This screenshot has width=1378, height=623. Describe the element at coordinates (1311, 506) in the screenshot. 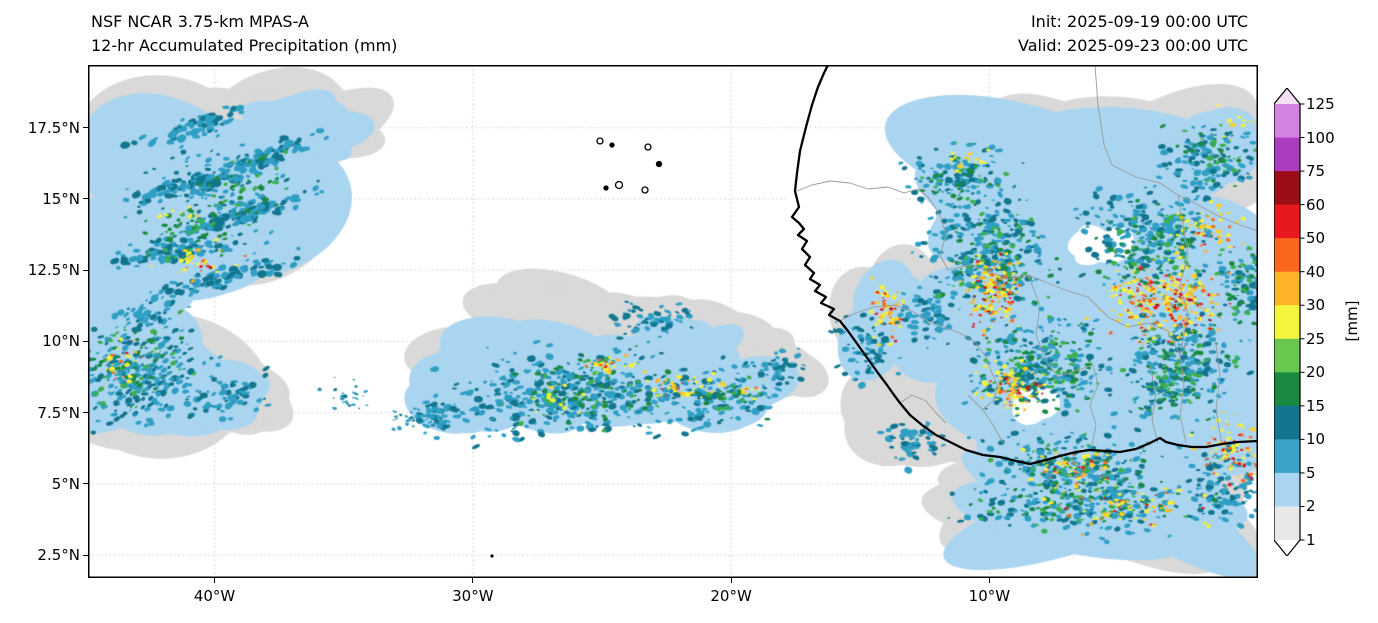

I see `cb-tick-label: 2` at that location.